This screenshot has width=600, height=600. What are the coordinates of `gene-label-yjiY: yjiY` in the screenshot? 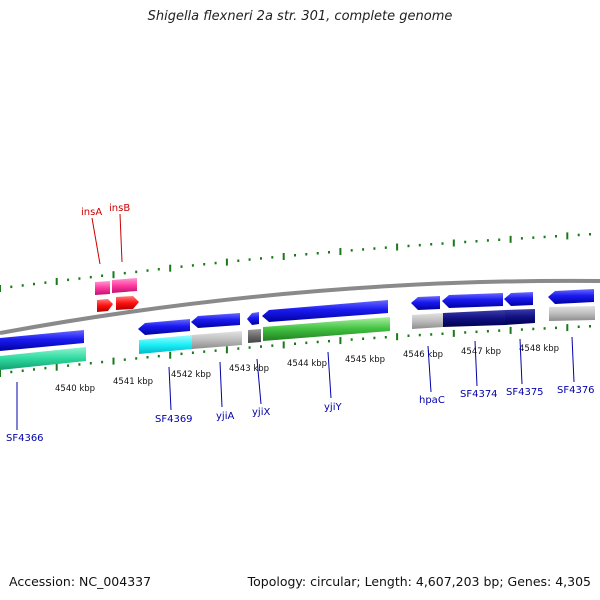 It's located at (333, 407).